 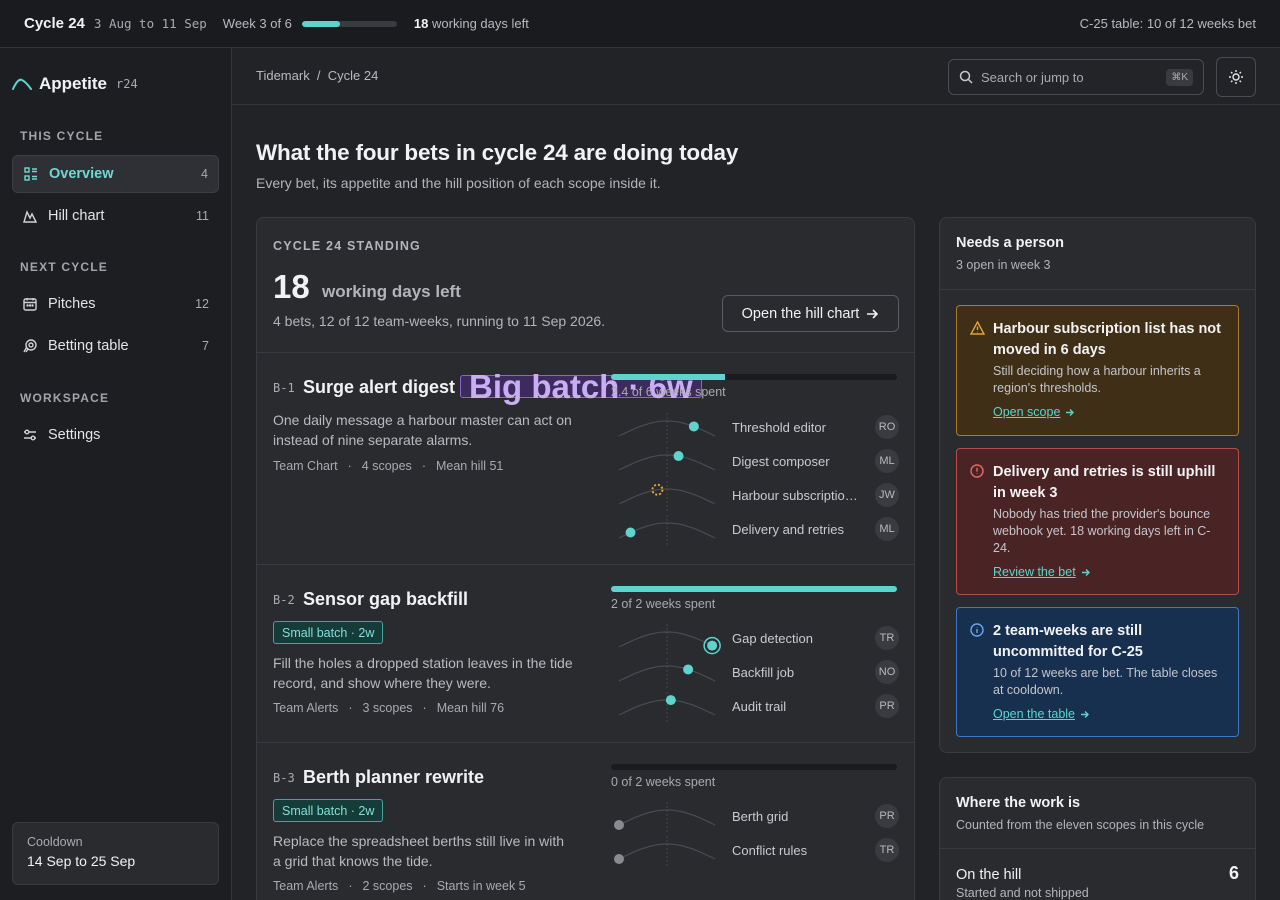 What do you see at coordinates (55, 842) in the screenshot?
I see `cooldown-label: Cooldown` at bounding box center [55, 842].